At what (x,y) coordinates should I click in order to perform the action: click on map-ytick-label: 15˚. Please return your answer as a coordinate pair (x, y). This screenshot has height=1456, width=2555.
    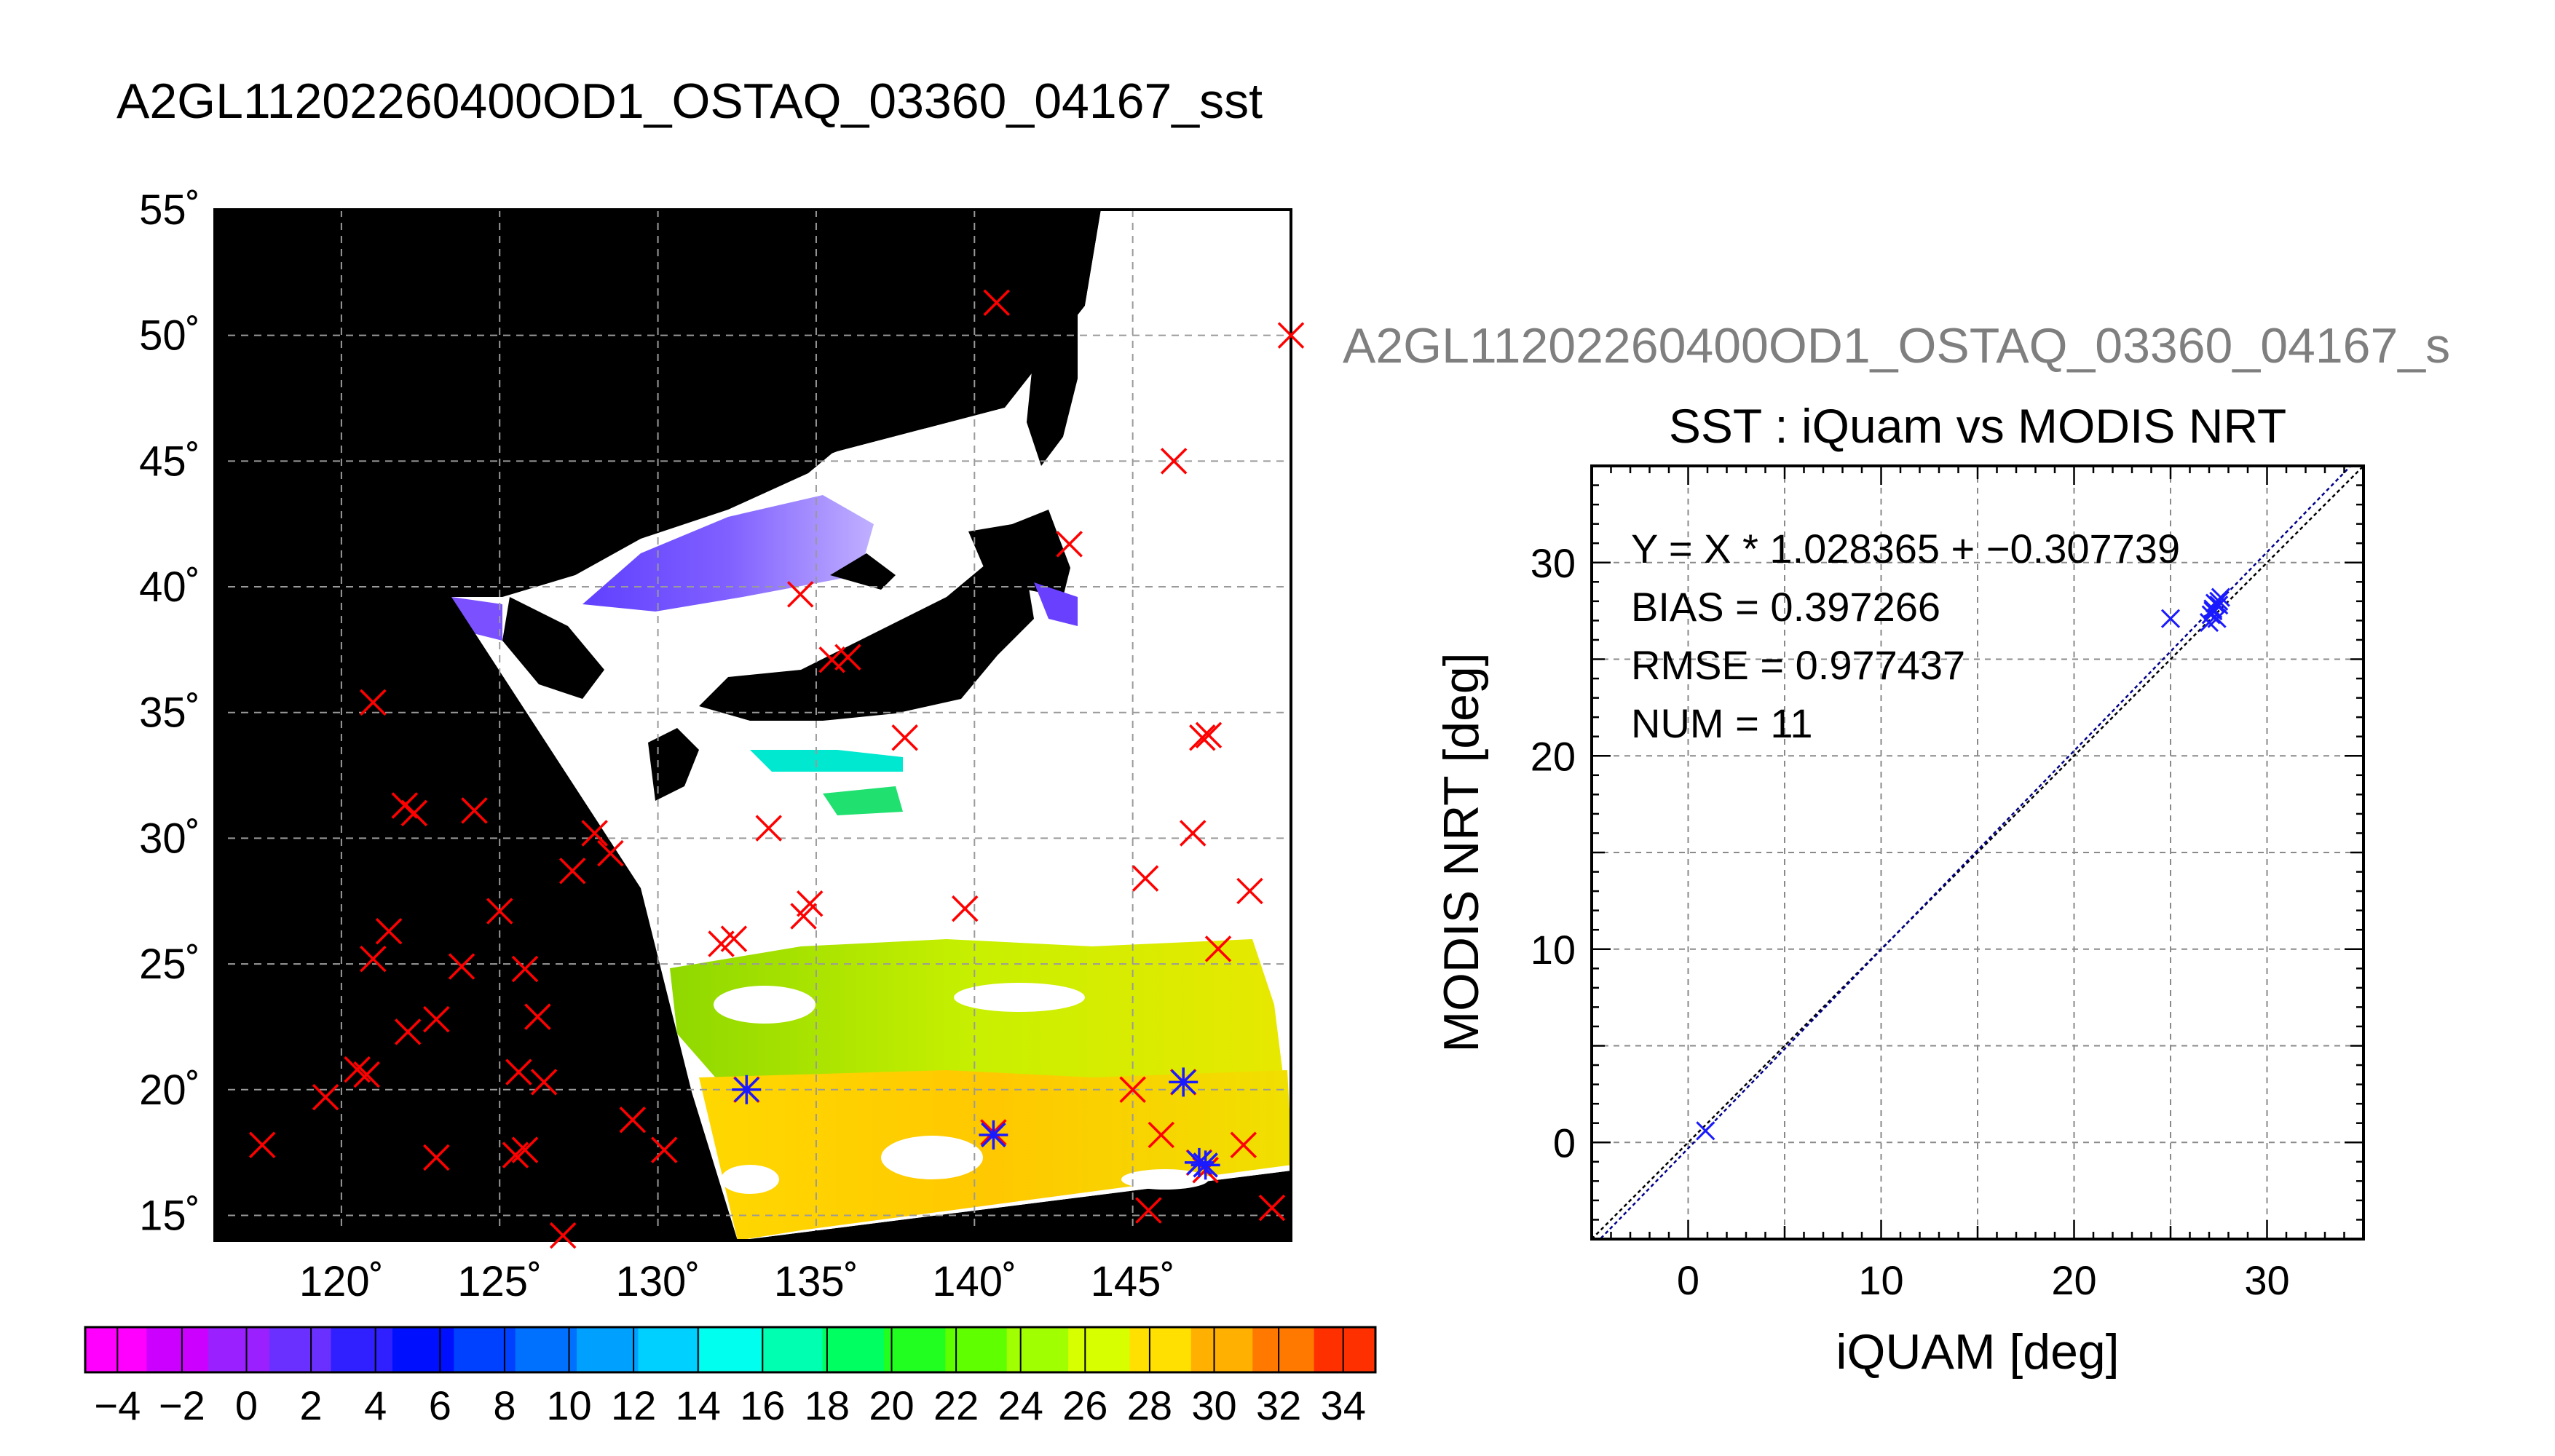
    Looking at the image, I should click on (169, 1215).